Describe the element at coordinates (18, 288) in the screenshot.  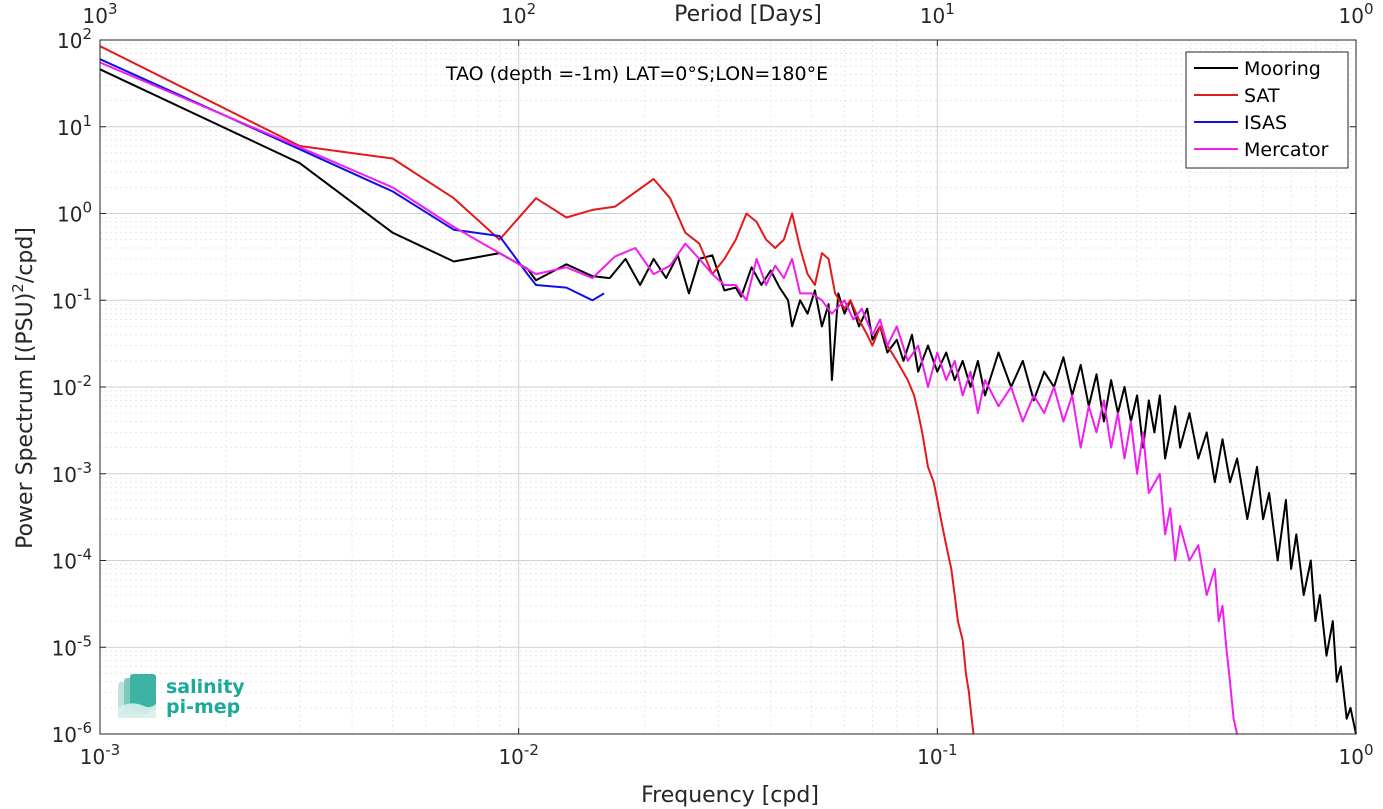
I see `y-axis-label-sup: 2` at that location.